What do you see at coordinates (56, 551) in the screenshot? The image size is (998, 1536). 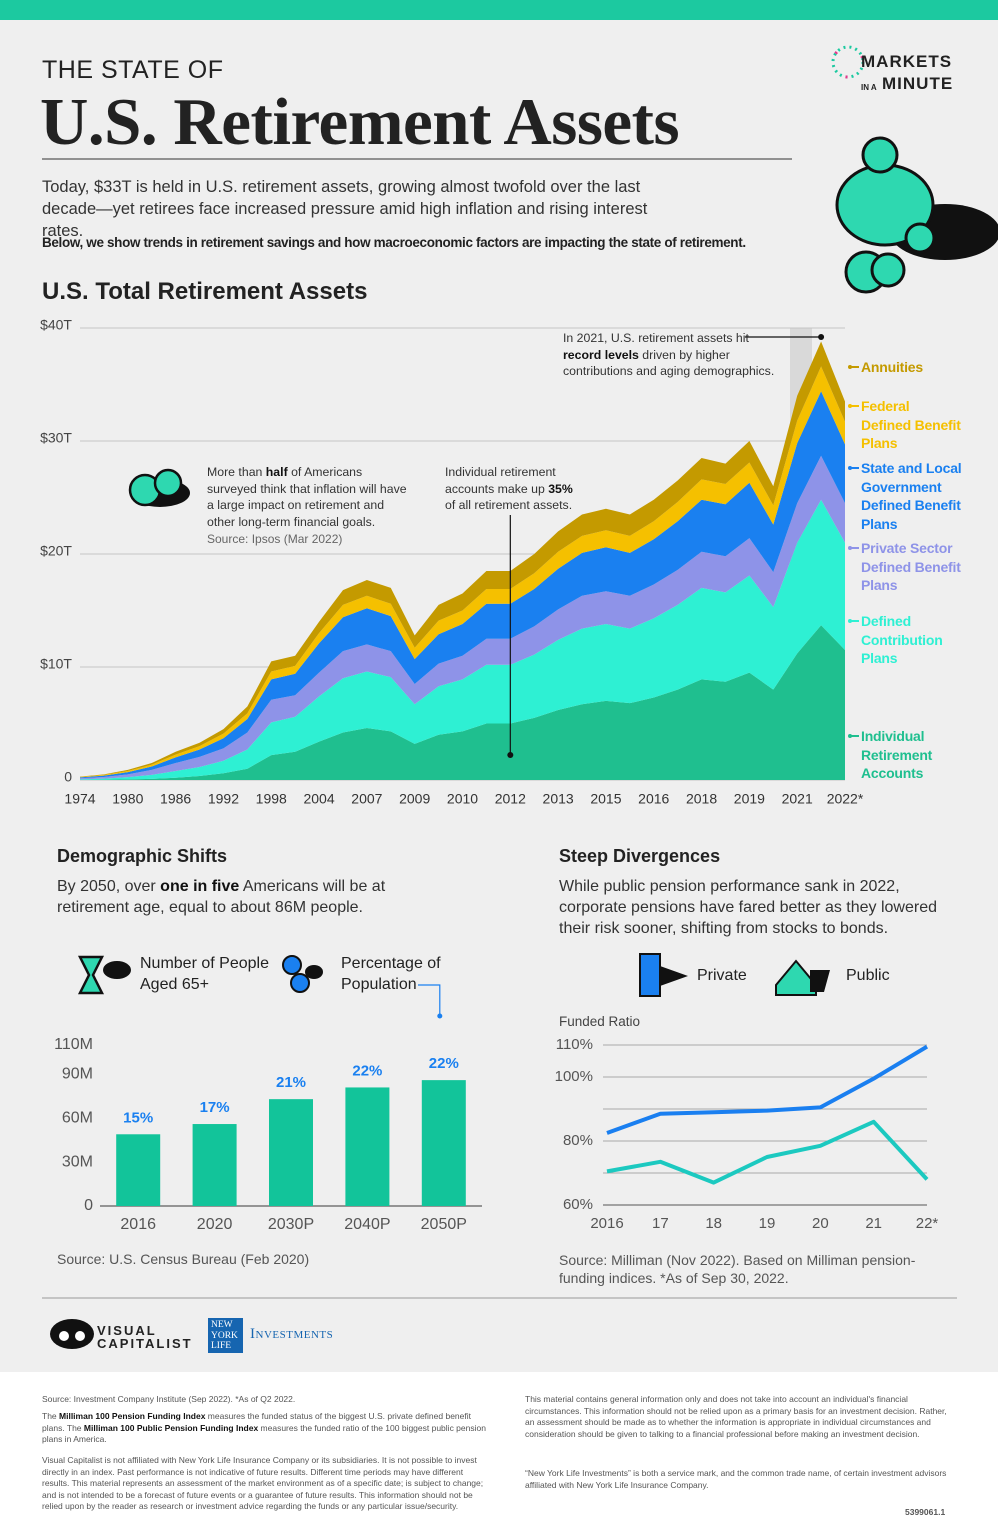 I see `y-tick-label: $20T` at bounding box center [56, 551].